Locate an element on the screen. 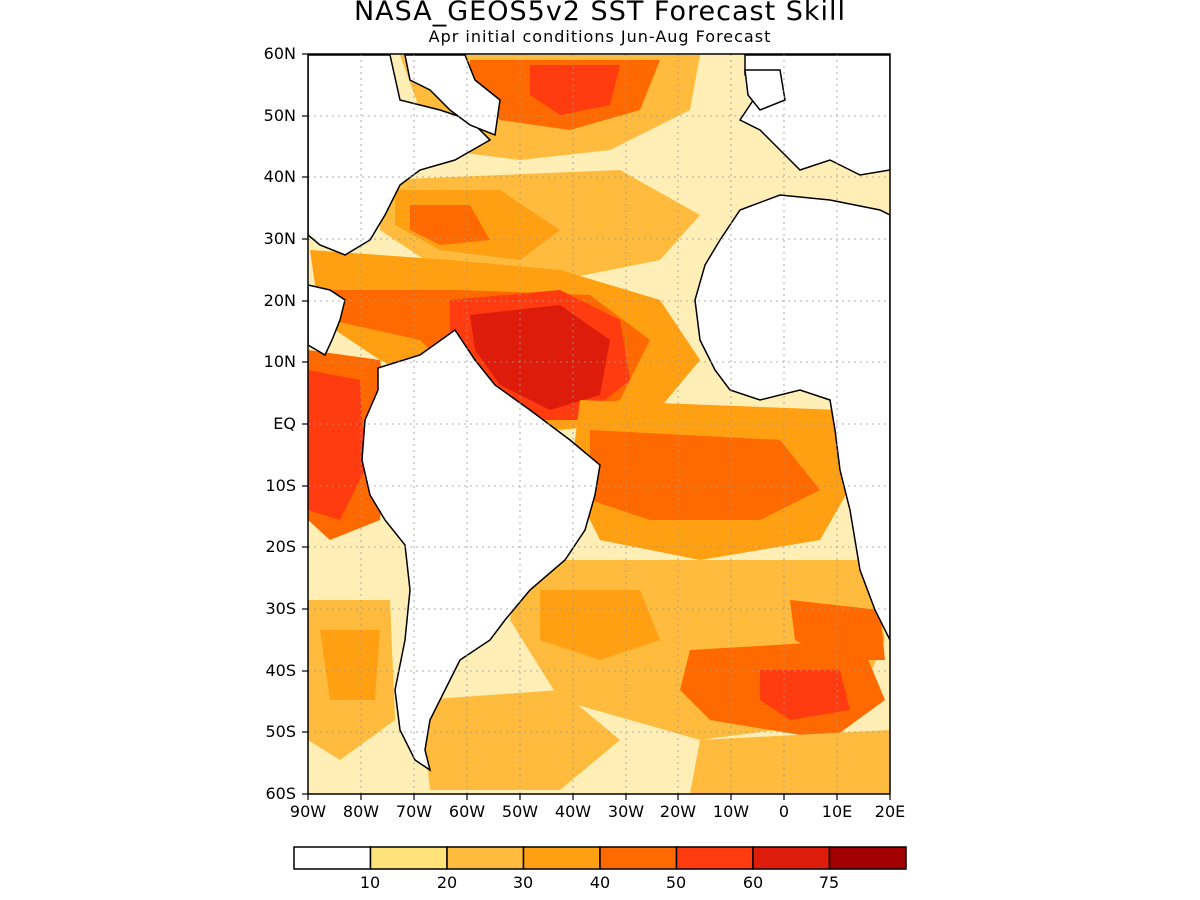 This screenshot has width=1200, height=900. lat-label: 30N is located at coordinates (279, 238).